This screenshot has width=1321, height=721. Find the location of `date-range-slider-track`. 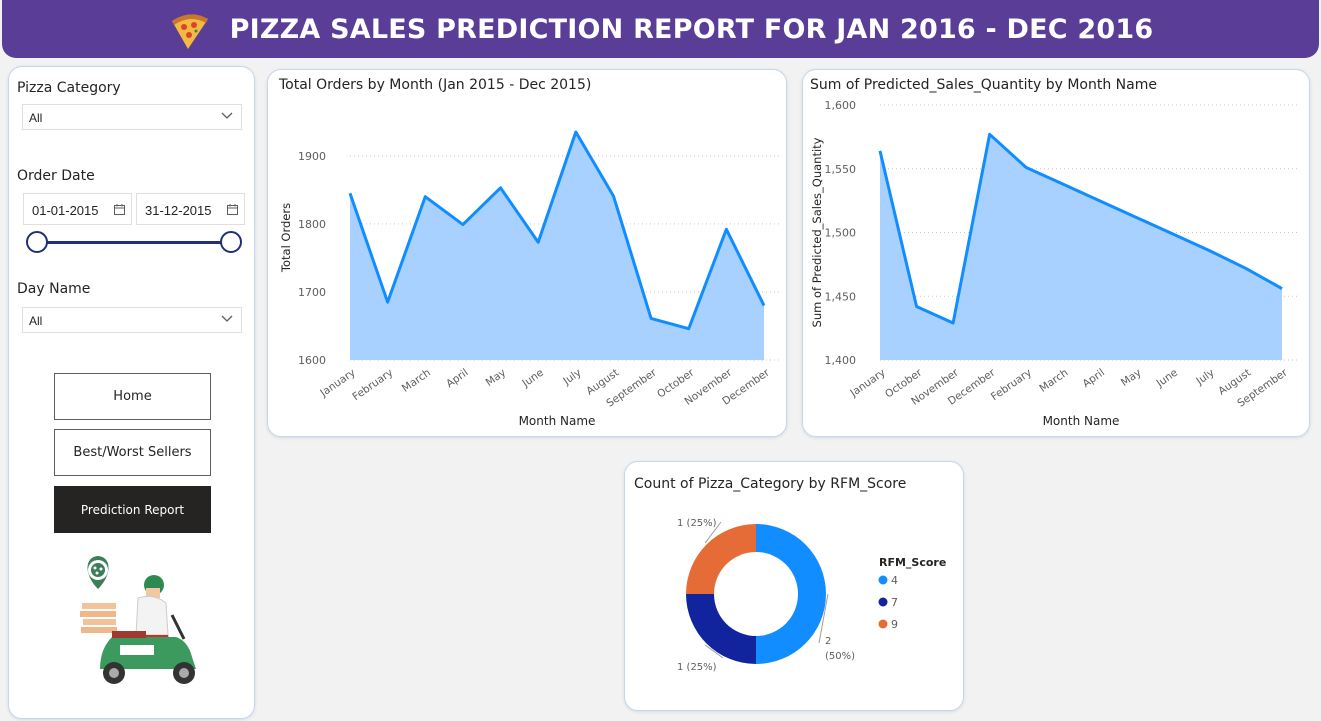

date-range-slider-track is located at coordinates (134, 242).